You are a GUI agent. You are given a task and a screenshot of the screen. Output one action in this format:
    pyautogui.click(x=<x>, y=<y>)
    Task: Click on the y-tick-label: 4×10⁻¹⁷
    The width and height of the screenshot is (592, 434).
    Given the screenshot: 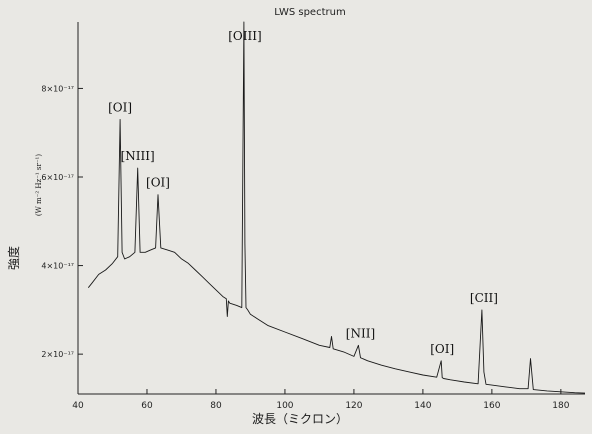 What is the action you would take?
    pyautogui.click(x=57, y=266)
    